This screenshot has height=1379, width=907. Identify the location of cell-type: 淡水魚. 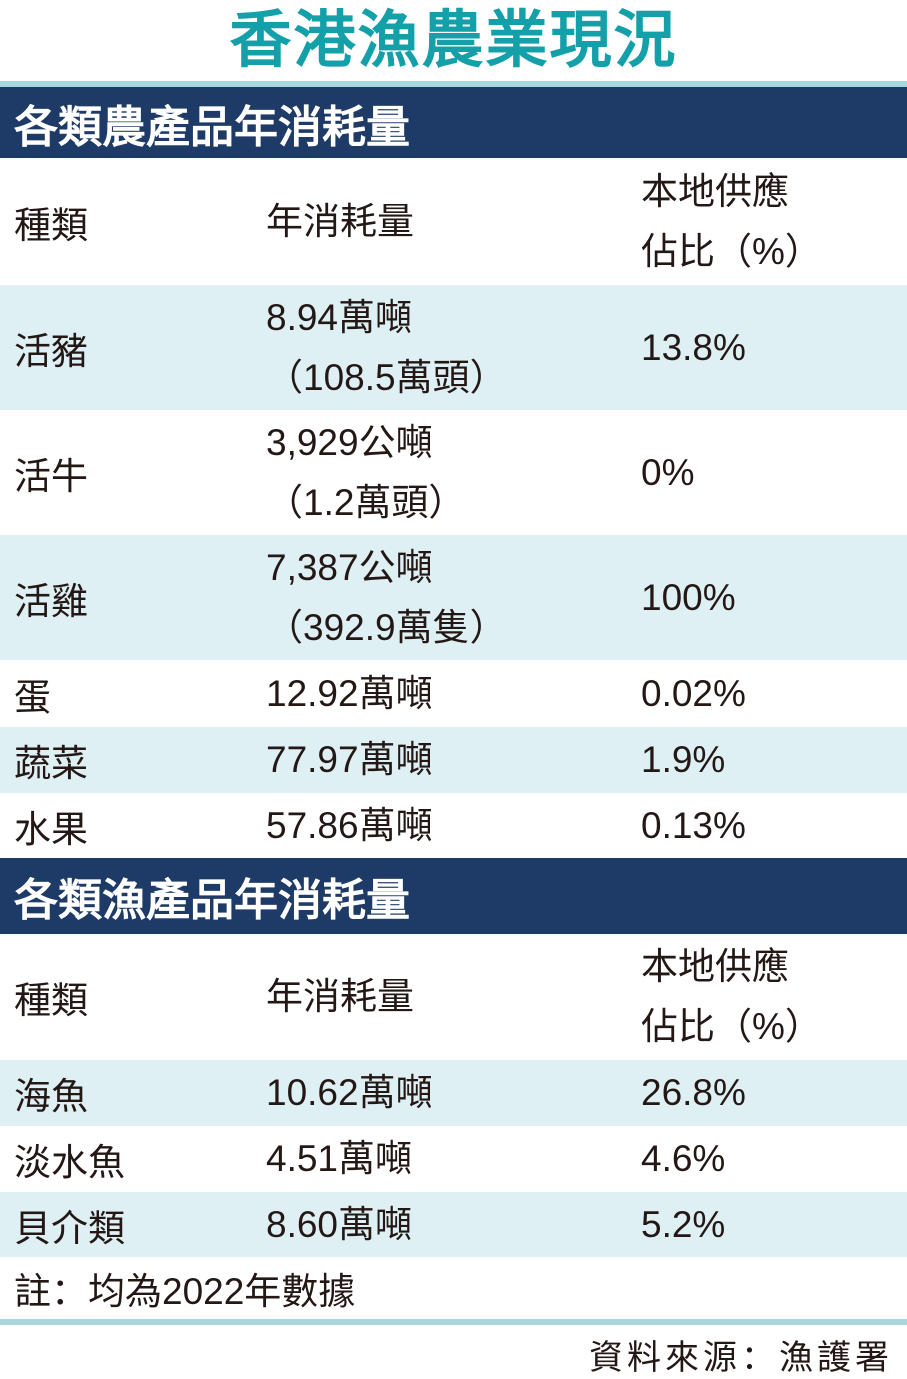
(69, 1162).